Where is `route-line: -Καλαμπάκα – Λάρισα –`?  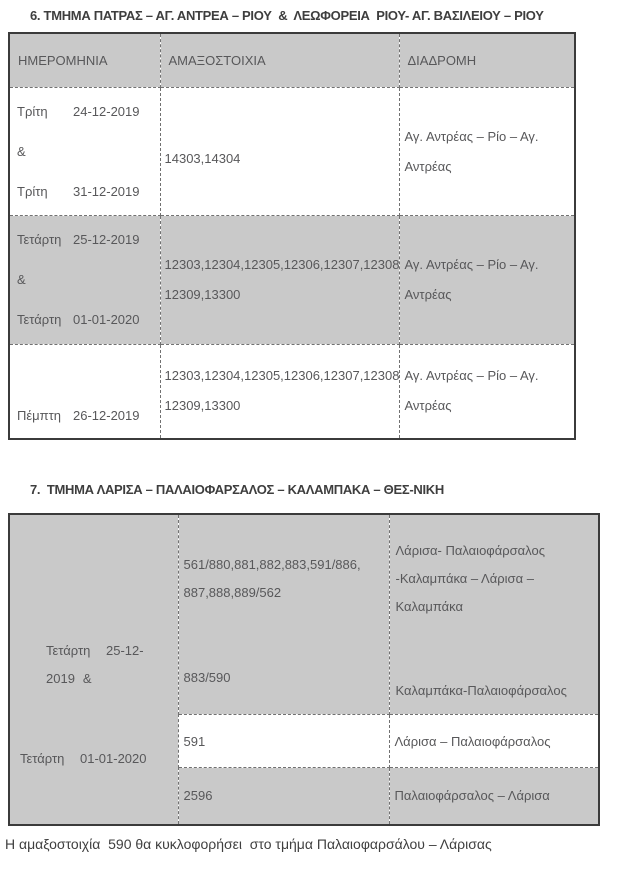
route-line: -Καλαμπάκα – Λάρισα – is located at coordinates (464, 578).